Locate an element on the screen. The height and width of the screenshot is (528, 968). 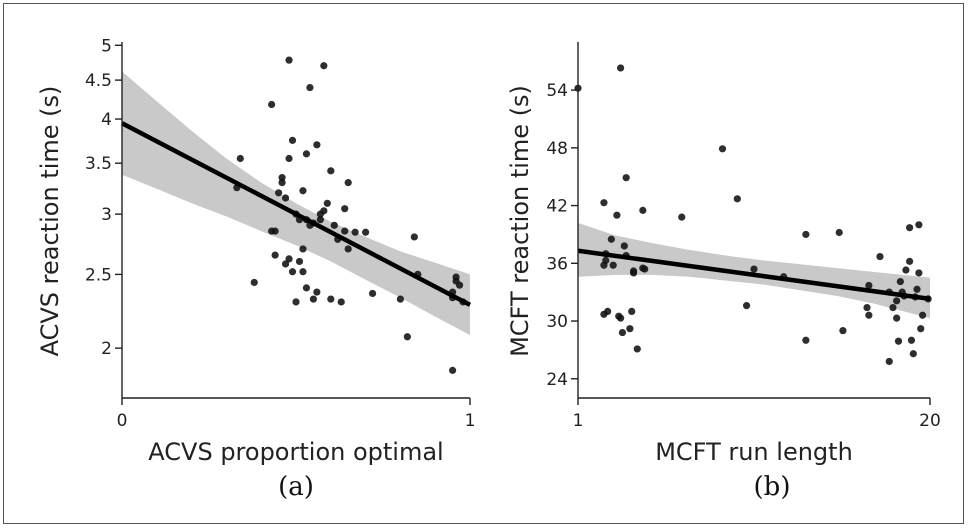
data-points is located at coordinates (350, 215).